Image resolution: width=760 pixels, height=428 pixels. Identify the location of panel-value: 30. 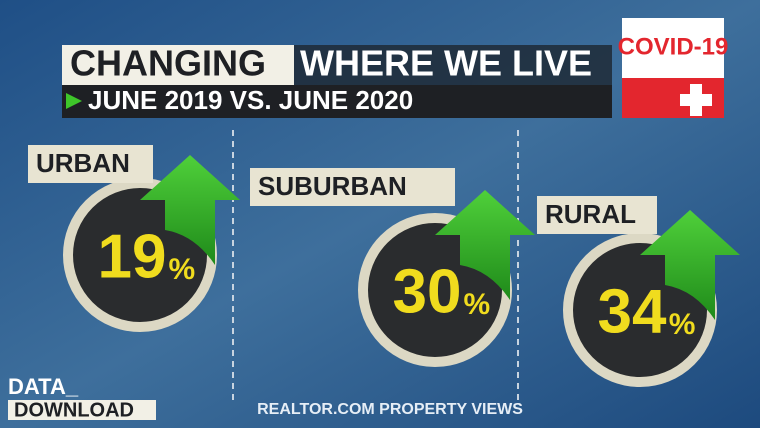
(427, 291).